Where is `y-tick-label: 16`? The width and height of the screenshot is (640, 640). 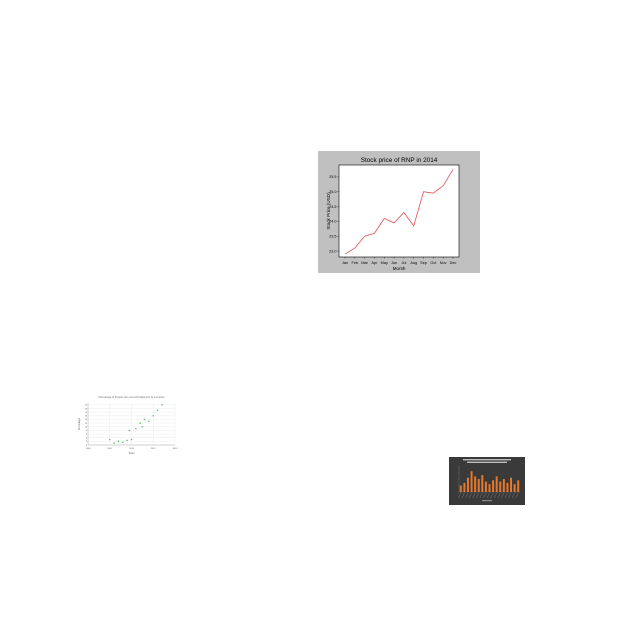
y-tick-label: 16 is located at coordinates (86, 417).